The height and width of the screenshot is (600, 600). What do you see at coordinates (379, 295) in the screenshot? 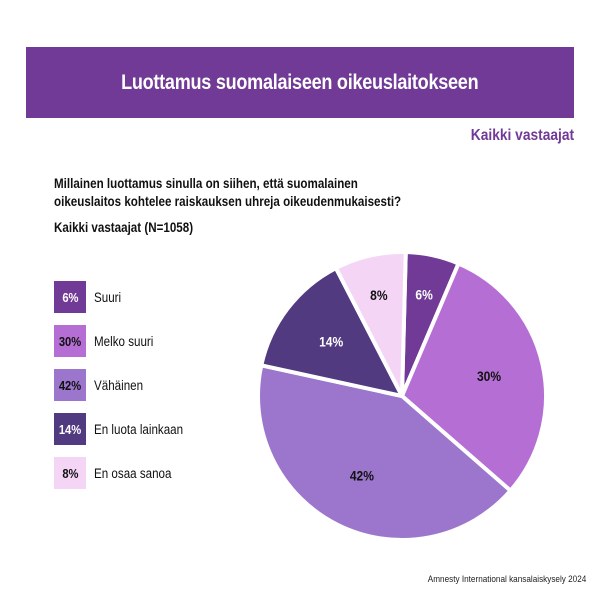
I see `pie-data-label: 8%` at bounding box center [379, 295].